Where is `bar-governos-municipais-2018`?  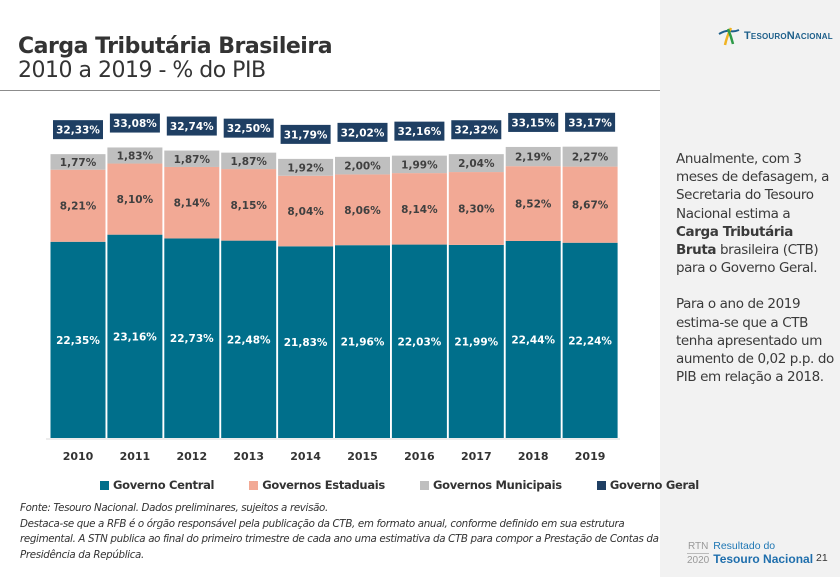
bar-governos-municipais-2018 is located at coordinates (533, 156).